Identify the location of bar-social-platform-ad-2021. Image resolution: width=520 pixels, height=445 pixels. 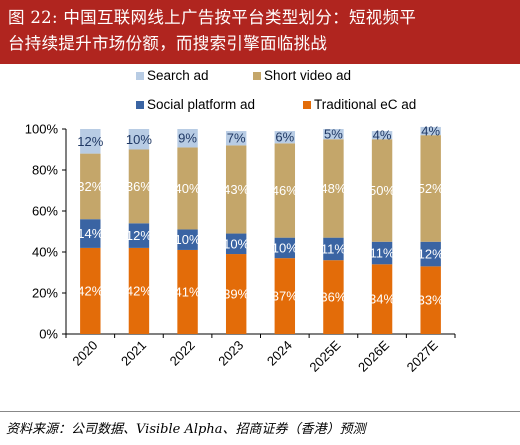
(139, 235).